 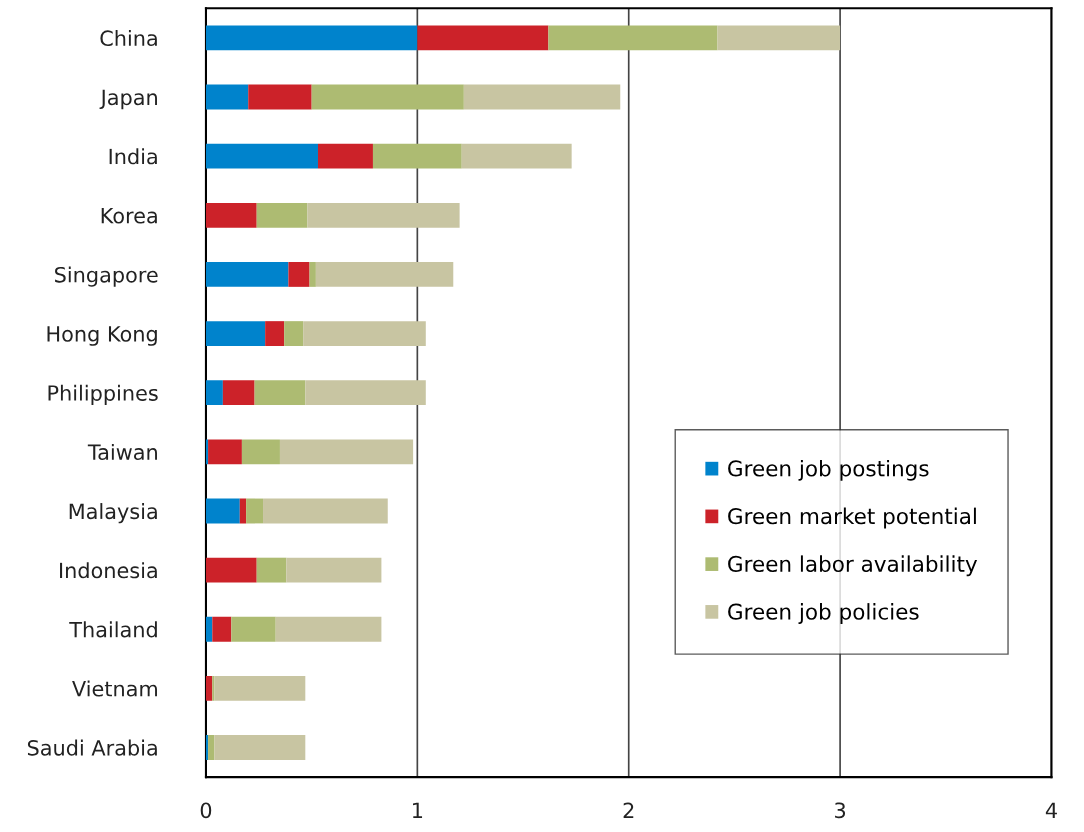 What do you see at coordinates (129, 216) in the screenshot?
I see `y-tick-label: Korea` at bounding box center [129, 216].